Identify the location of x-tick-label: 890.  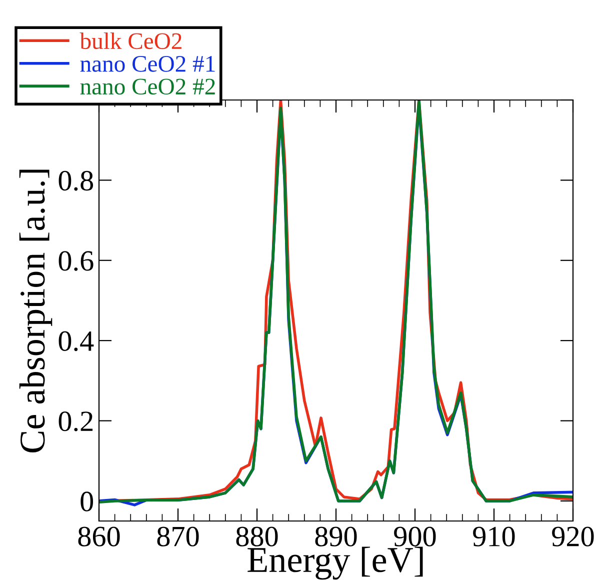
(336, 536).